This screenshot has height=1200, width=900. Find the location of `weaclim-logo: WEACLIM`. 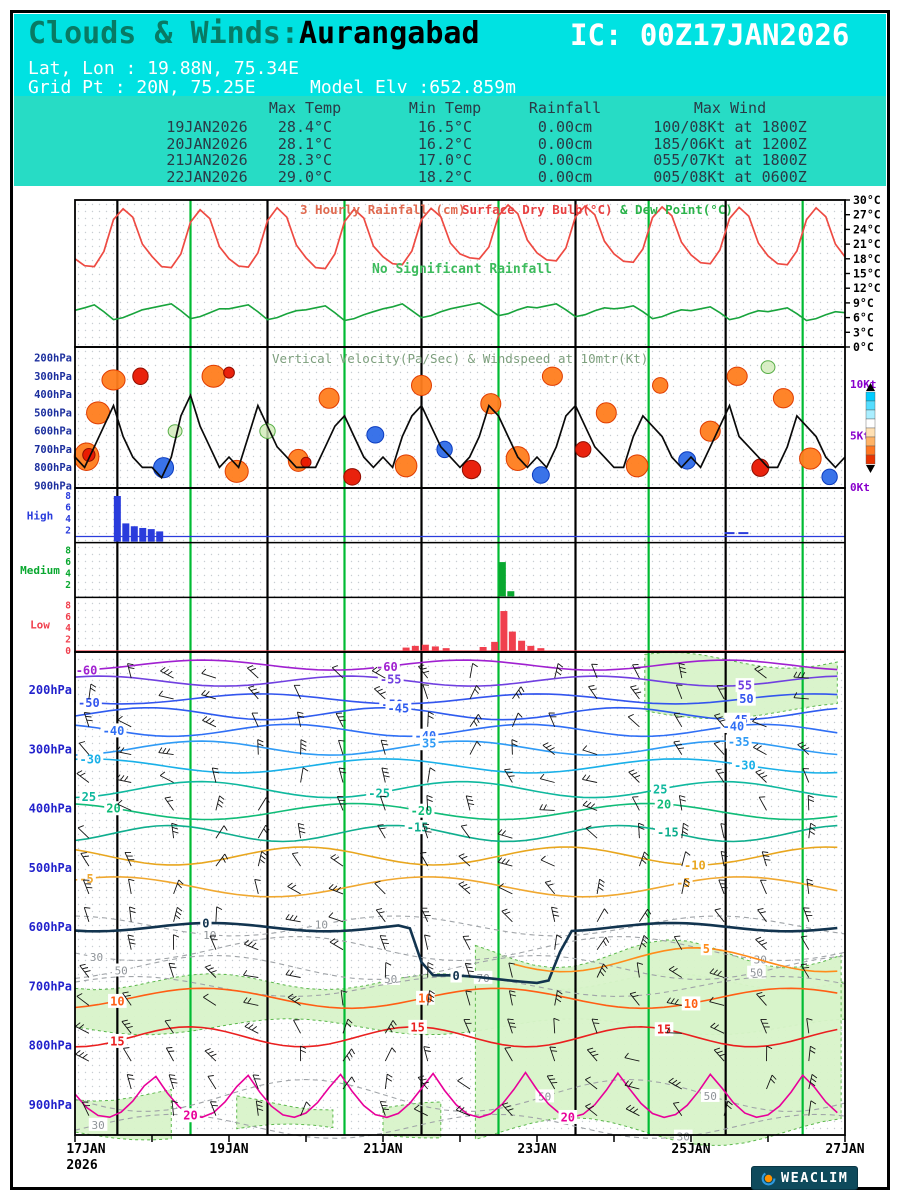

weaclim-logo: WEACLIM is located at coordinates (805, 1178).